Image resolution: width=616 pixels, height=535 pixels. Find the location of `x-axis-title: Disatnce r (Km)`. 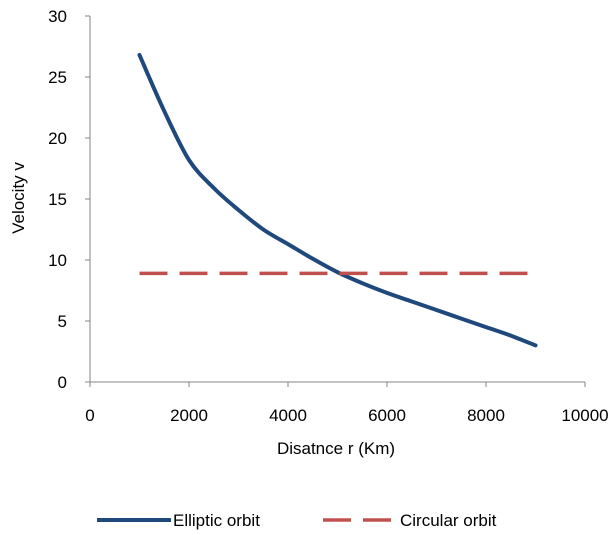

x-axis-title: Disatnce r (Km) is located at coordinates (336, 448).